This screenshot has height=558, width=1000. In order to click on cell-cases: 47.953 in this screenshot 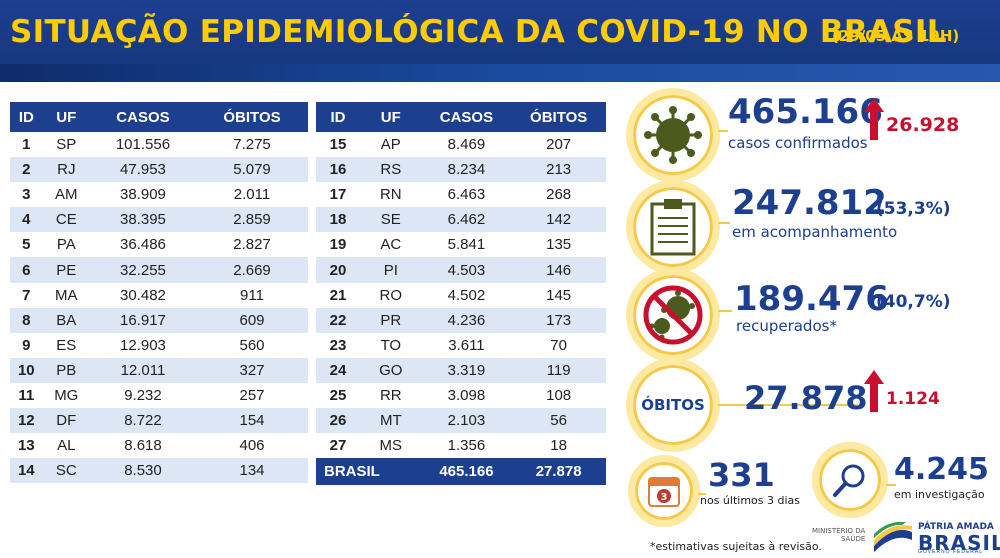, I will do `click(143, 170)`.